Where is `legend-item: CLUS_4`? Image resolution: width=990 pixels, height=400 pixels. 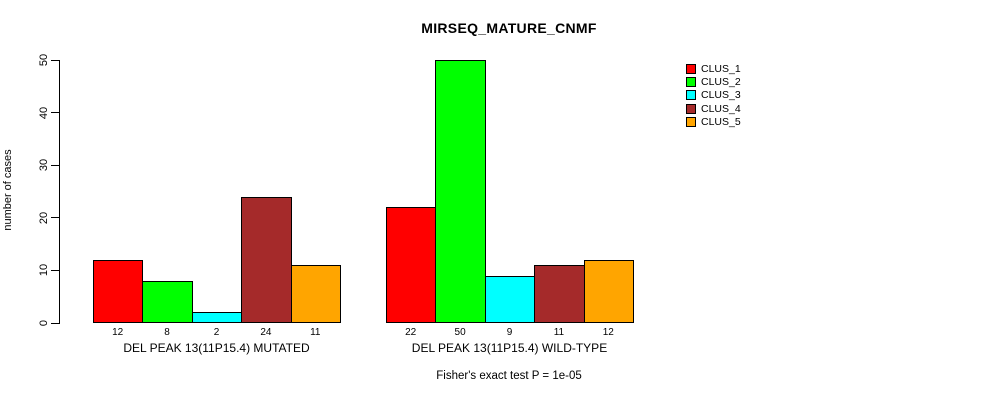 legend-item: CLUS_4 is located at coordinates (713, 108).